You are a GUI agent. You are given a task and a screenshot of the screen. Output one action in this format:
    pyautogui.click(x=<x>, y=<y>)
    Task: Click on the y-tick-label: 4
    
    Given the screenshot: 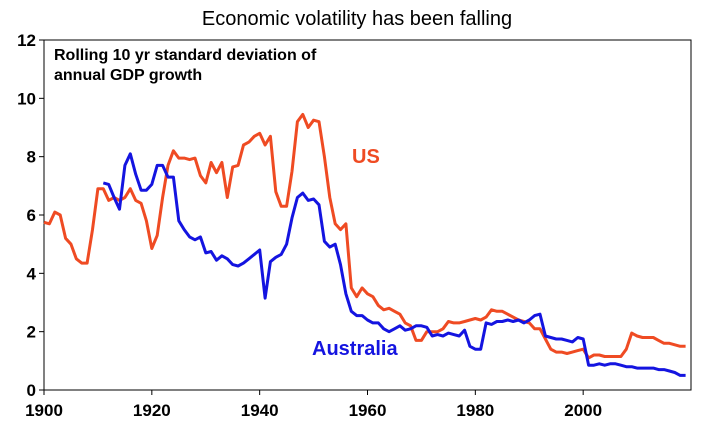 What is the action you would take?
    pyautogui.click(x=32, y=273)
    